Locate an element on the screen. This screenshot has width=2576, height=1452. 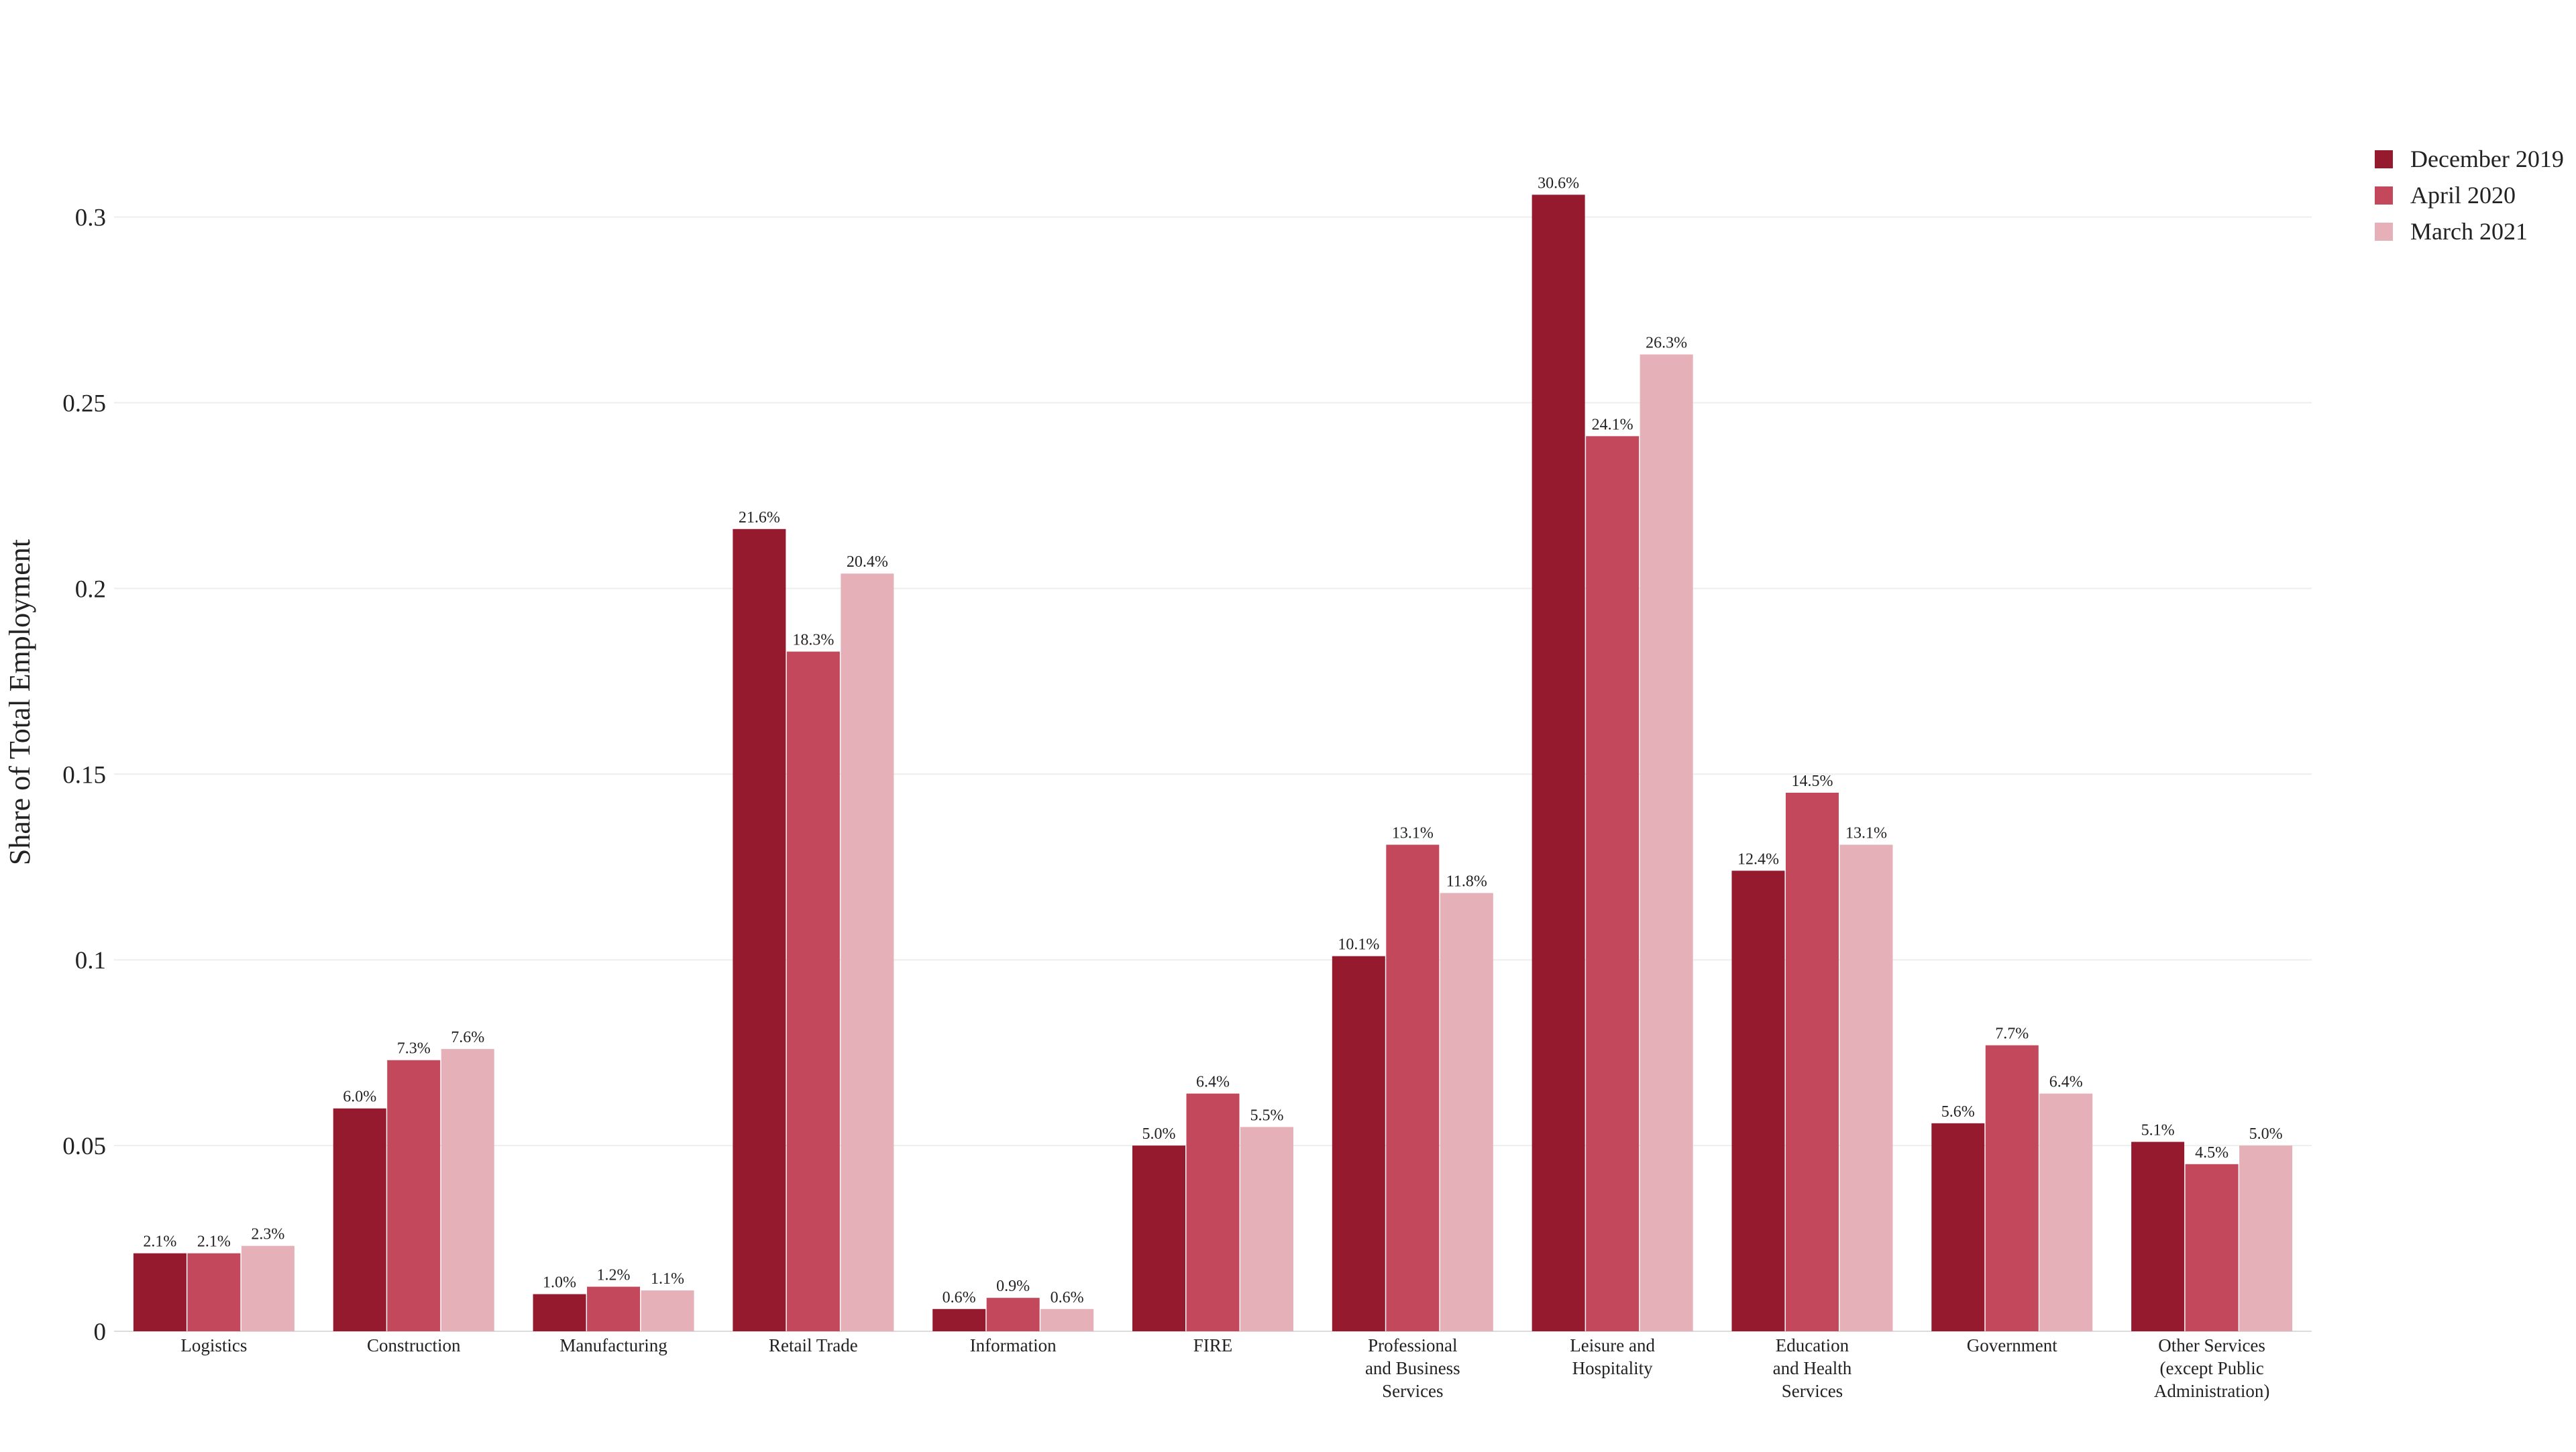
bar-data-label: 26.3% is located at coordinates (1666, 343).